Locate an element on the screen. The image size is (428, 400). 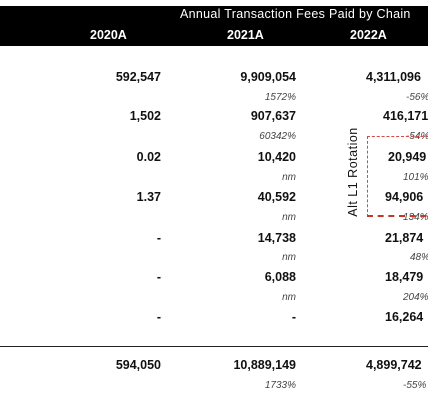
value-2021a: 6,088 is located at coordinates (280, 277).